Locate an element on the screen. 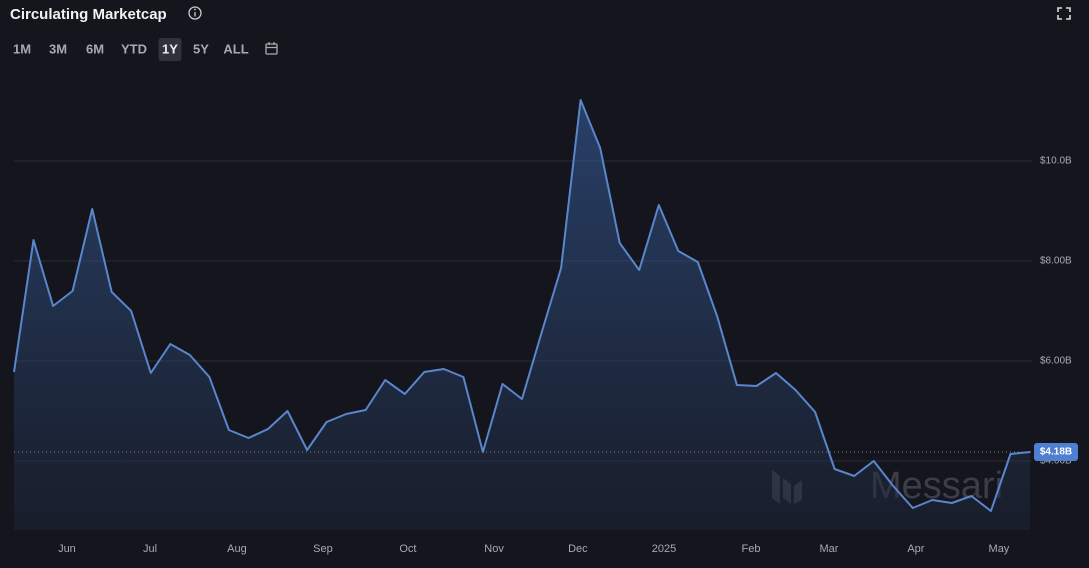  last-value-badge is located at coordinates (1056, 452).